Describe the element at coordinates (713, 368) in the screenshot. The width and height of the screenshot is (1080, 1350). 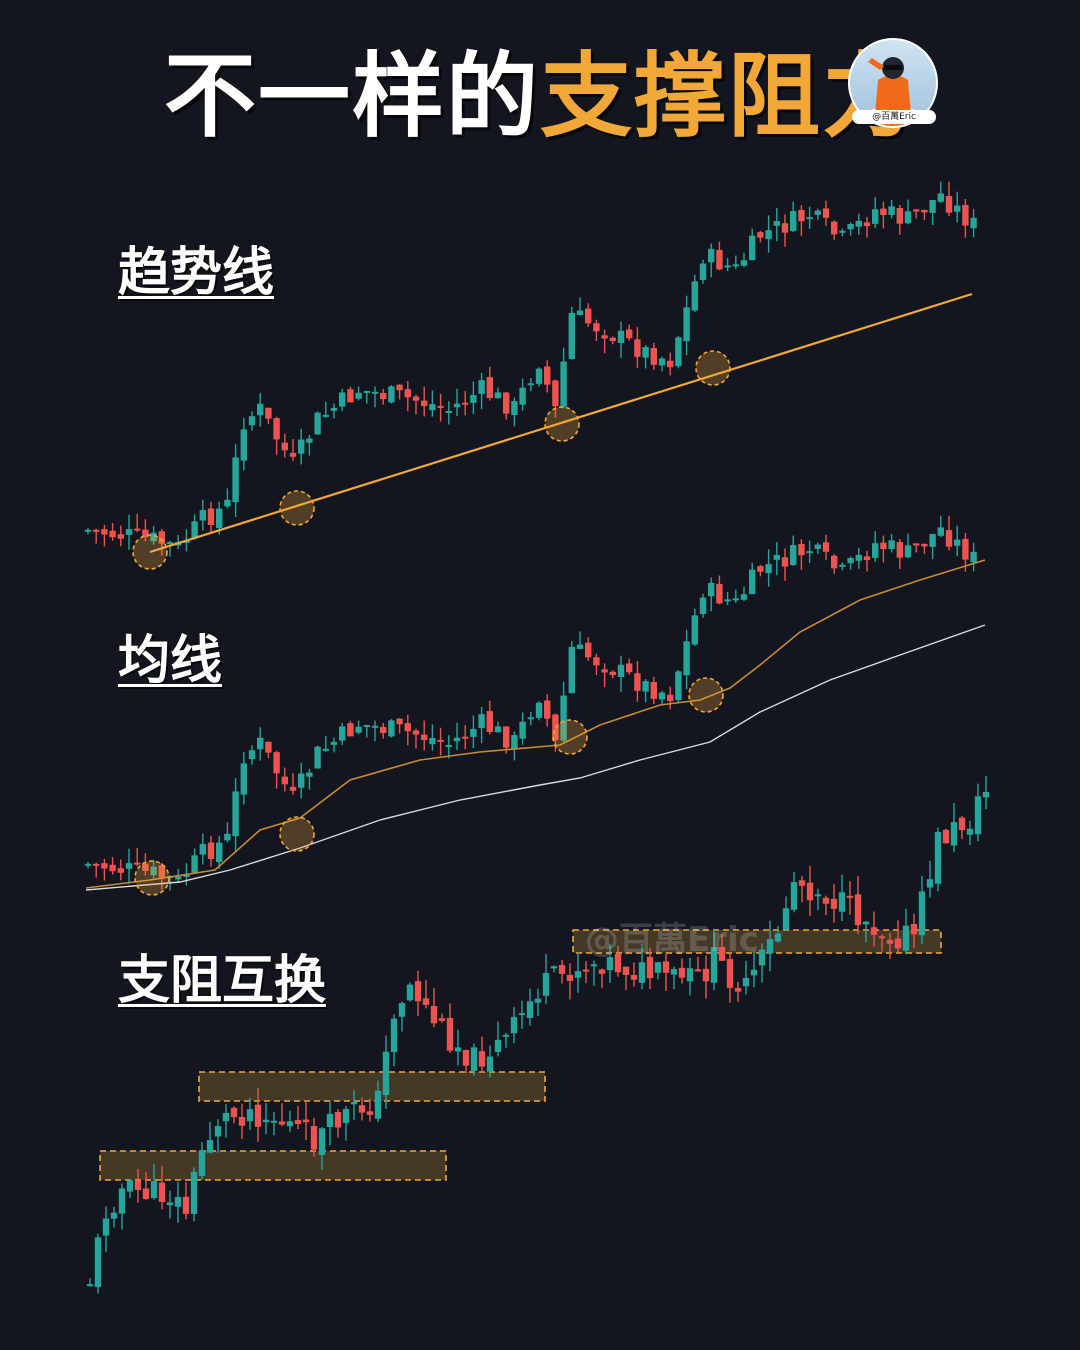
I see `trendline-touch-circle` at that location.